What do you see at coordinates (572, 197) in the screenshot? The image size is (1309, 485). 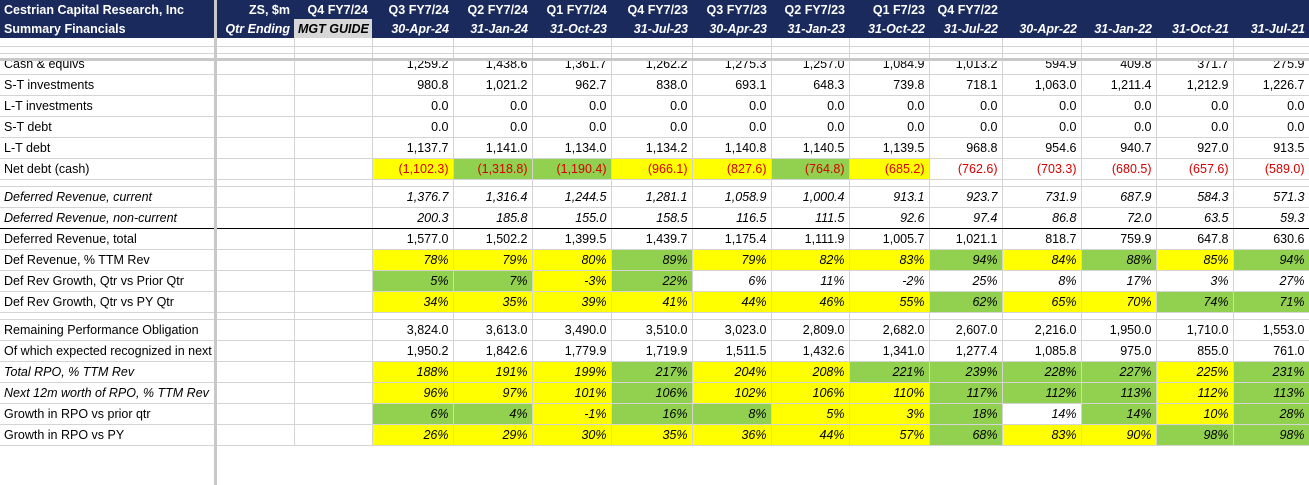 I see `value-cell: 1,244.5` at bounding box center [572, 197].